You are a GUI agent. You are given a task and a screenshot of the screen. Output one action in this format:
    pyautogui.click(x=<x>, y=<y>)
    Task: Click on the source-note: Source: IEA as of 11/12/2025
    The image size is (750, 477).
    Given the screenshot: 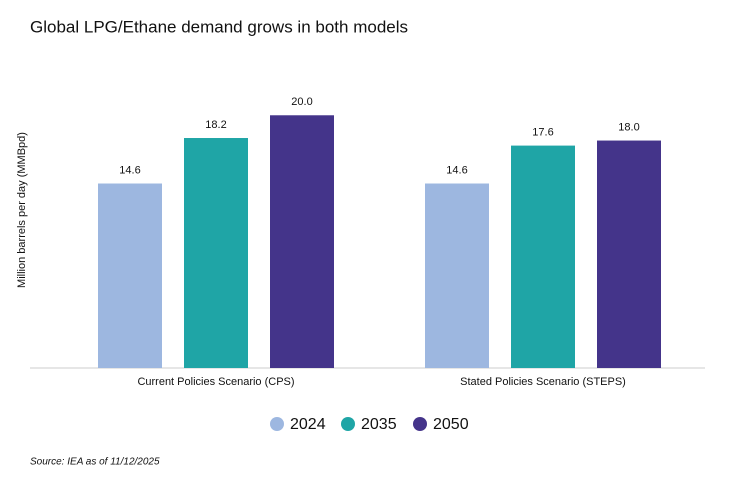 What is the action you would take?
    pyautogui.click(x=95, y=462)
    